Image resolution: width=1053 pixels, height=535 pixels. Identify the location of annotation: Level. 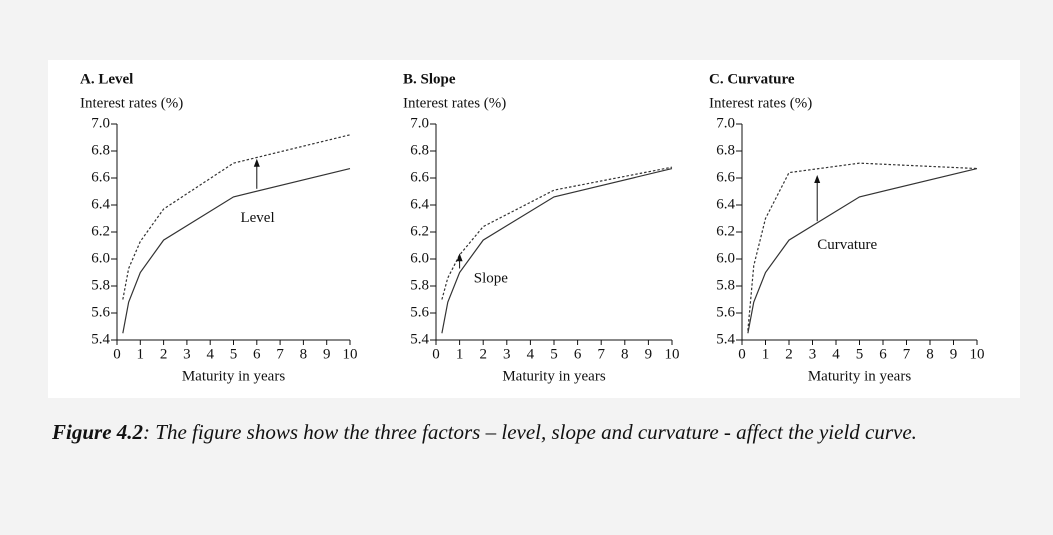
(257, 218).